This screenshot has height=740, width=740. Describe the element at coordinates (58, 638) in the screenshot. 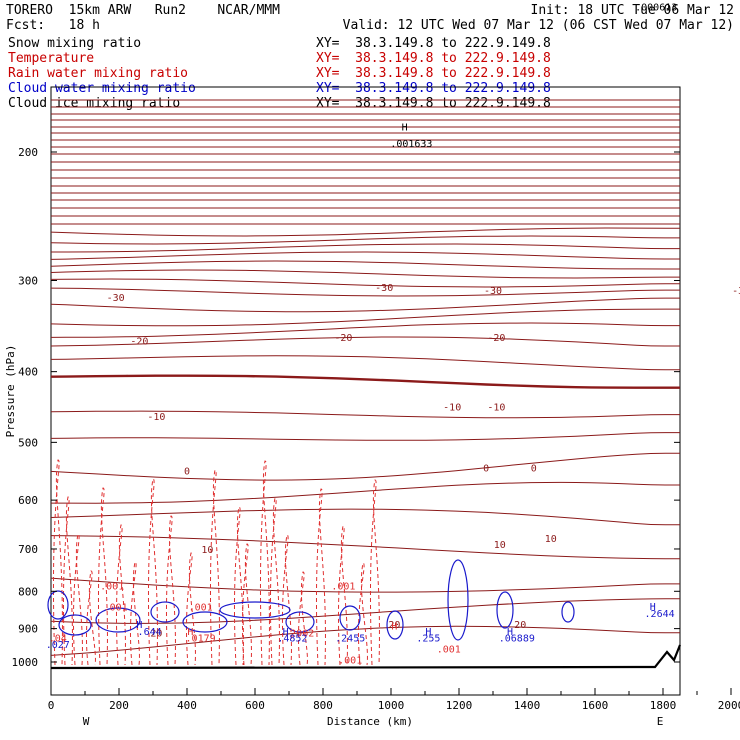

I see `rain-label: .04` at that location.